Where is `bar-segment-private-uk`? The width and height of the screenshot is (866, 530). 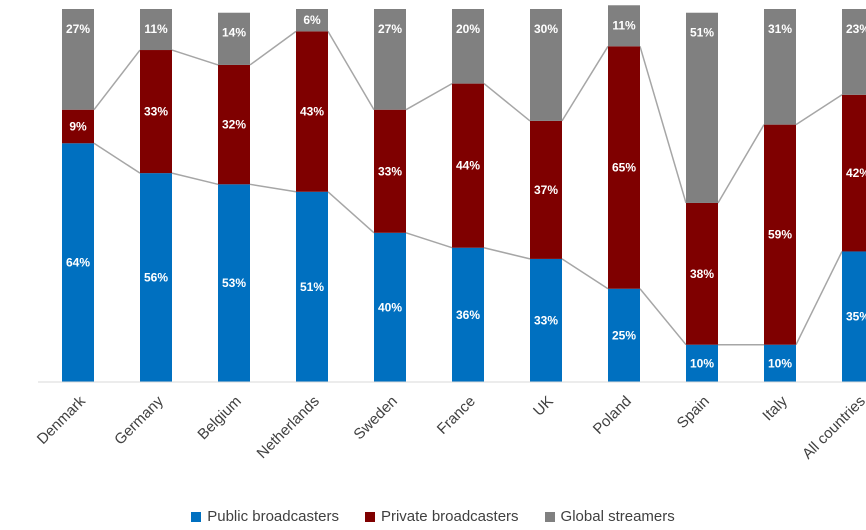 bar-segment-private-uk is located at coordinates (546, 189).